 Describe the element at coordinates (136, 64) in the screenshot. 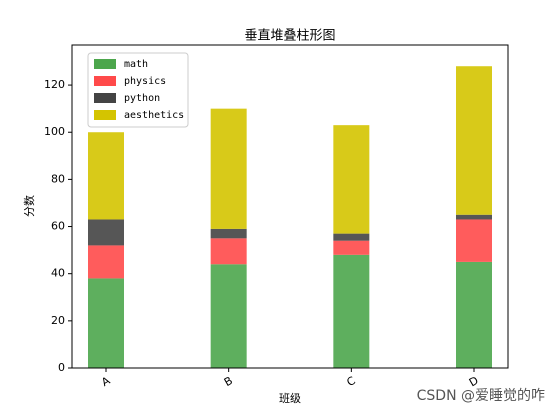

I see `legend-label: math` at that location.